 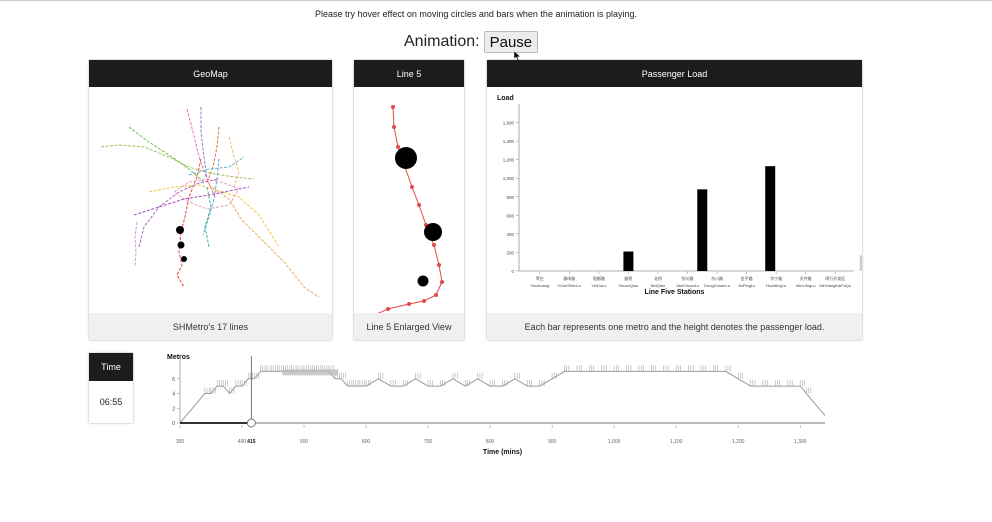 What do you see at coordinates (366, 442) in the screenshot?
I see `timeline-x-tick-label: 600` at bounding box center [366, 442].